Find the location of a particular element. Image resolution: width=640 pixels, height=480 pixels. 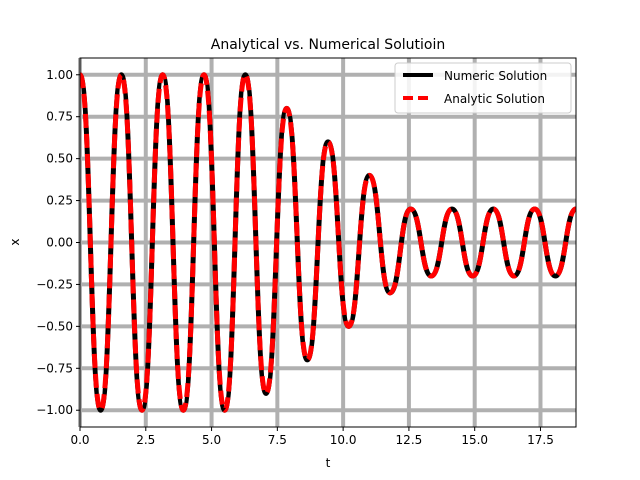

y-tick-label: 0.00 is located at coordinates (59, 243).